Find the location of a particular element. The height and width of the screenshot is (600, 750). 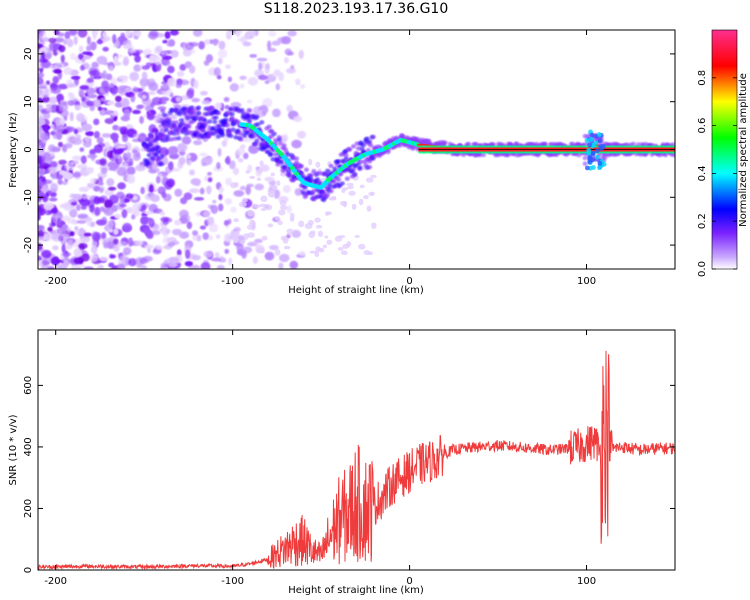

snr-y-tick-label: 600 is located at coordinates (28, 385).